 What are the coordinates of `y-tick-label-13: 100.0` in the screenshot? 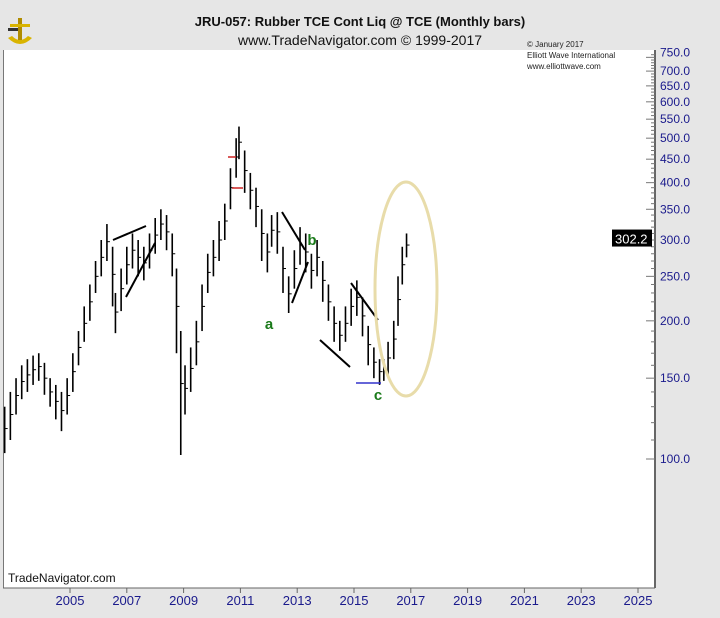 It's located at (675, 459).